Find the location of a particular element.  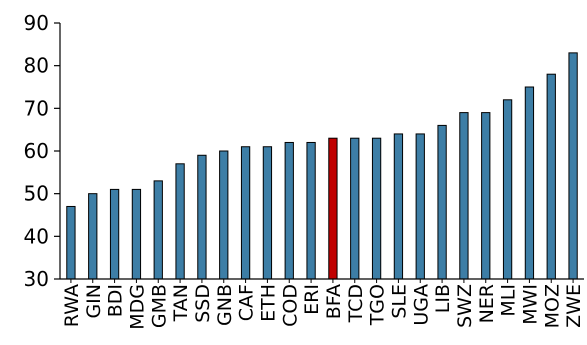

category-label-cod: COD is located at coordinates (290, 305).